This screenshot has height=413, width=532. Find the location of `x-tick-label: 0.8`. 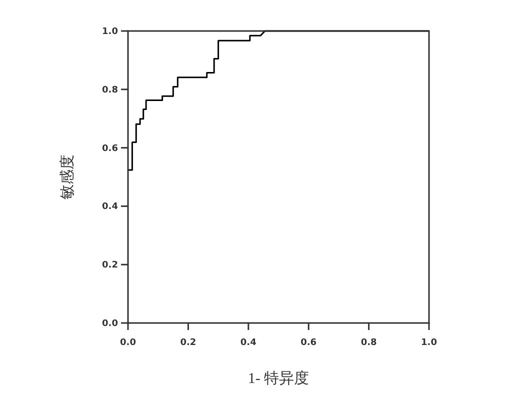

x-tick-label: 0.8 is located at coordinates (368, 343).